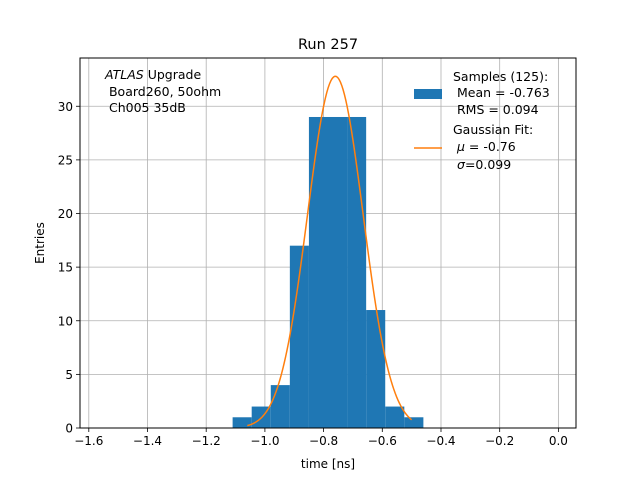 The image size is (640, 484). Describe the element at coordinates (328, 464) in the screenshot. I see `x-axis-label: time [ns]` at that location.